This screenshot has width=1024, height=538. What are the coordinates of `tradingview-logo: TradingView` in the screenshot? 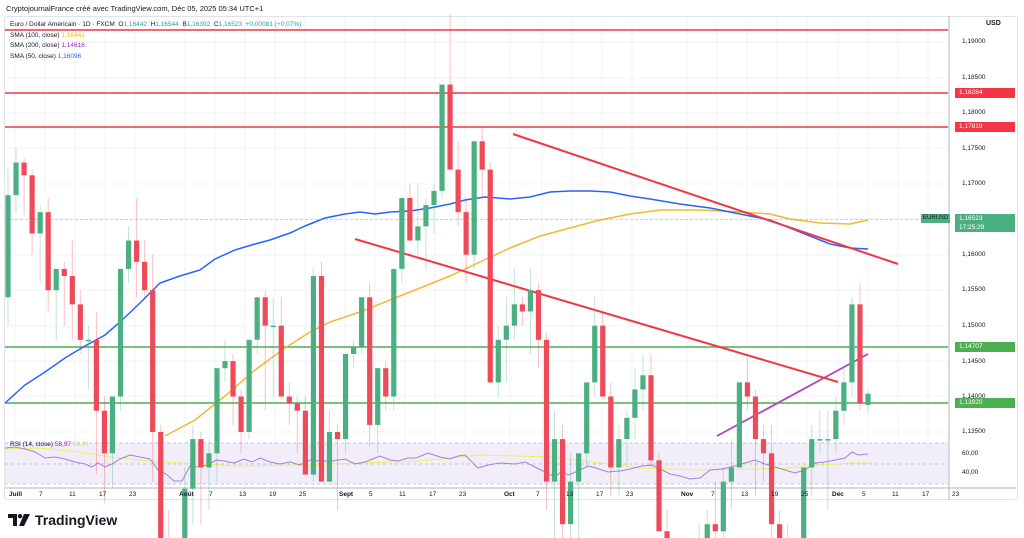 It's located at (62, 520).